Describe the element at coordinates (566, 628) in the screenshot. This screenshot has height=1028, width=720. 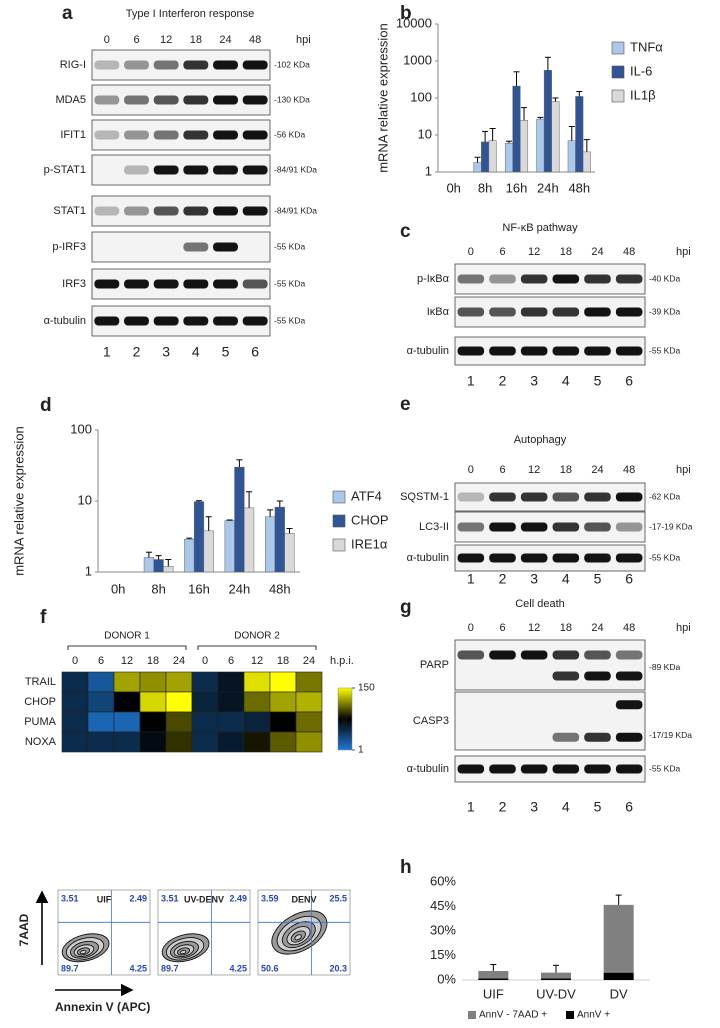
I see `time-label: 18` at that location.